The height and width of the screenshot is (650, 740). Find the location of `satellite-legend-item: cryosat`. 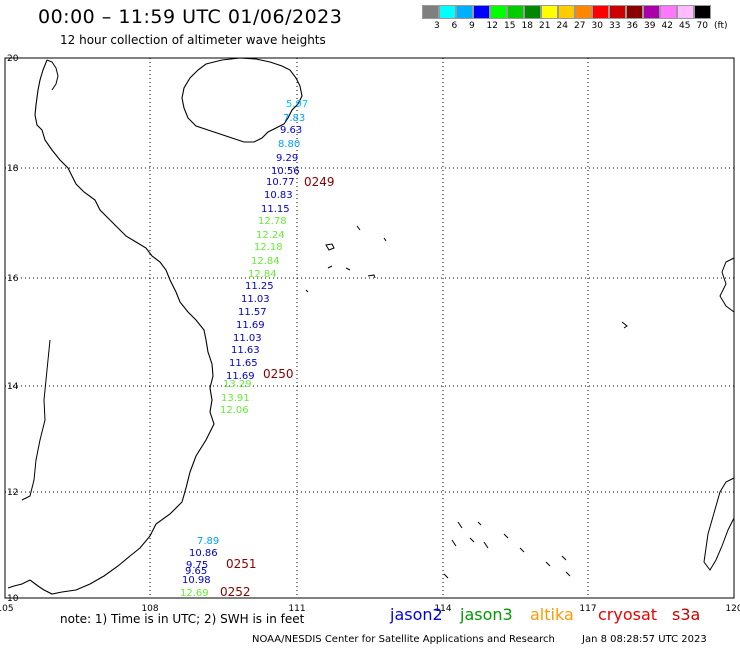

satellite-legend-item: cryosat is located at coordinates (628, 614).